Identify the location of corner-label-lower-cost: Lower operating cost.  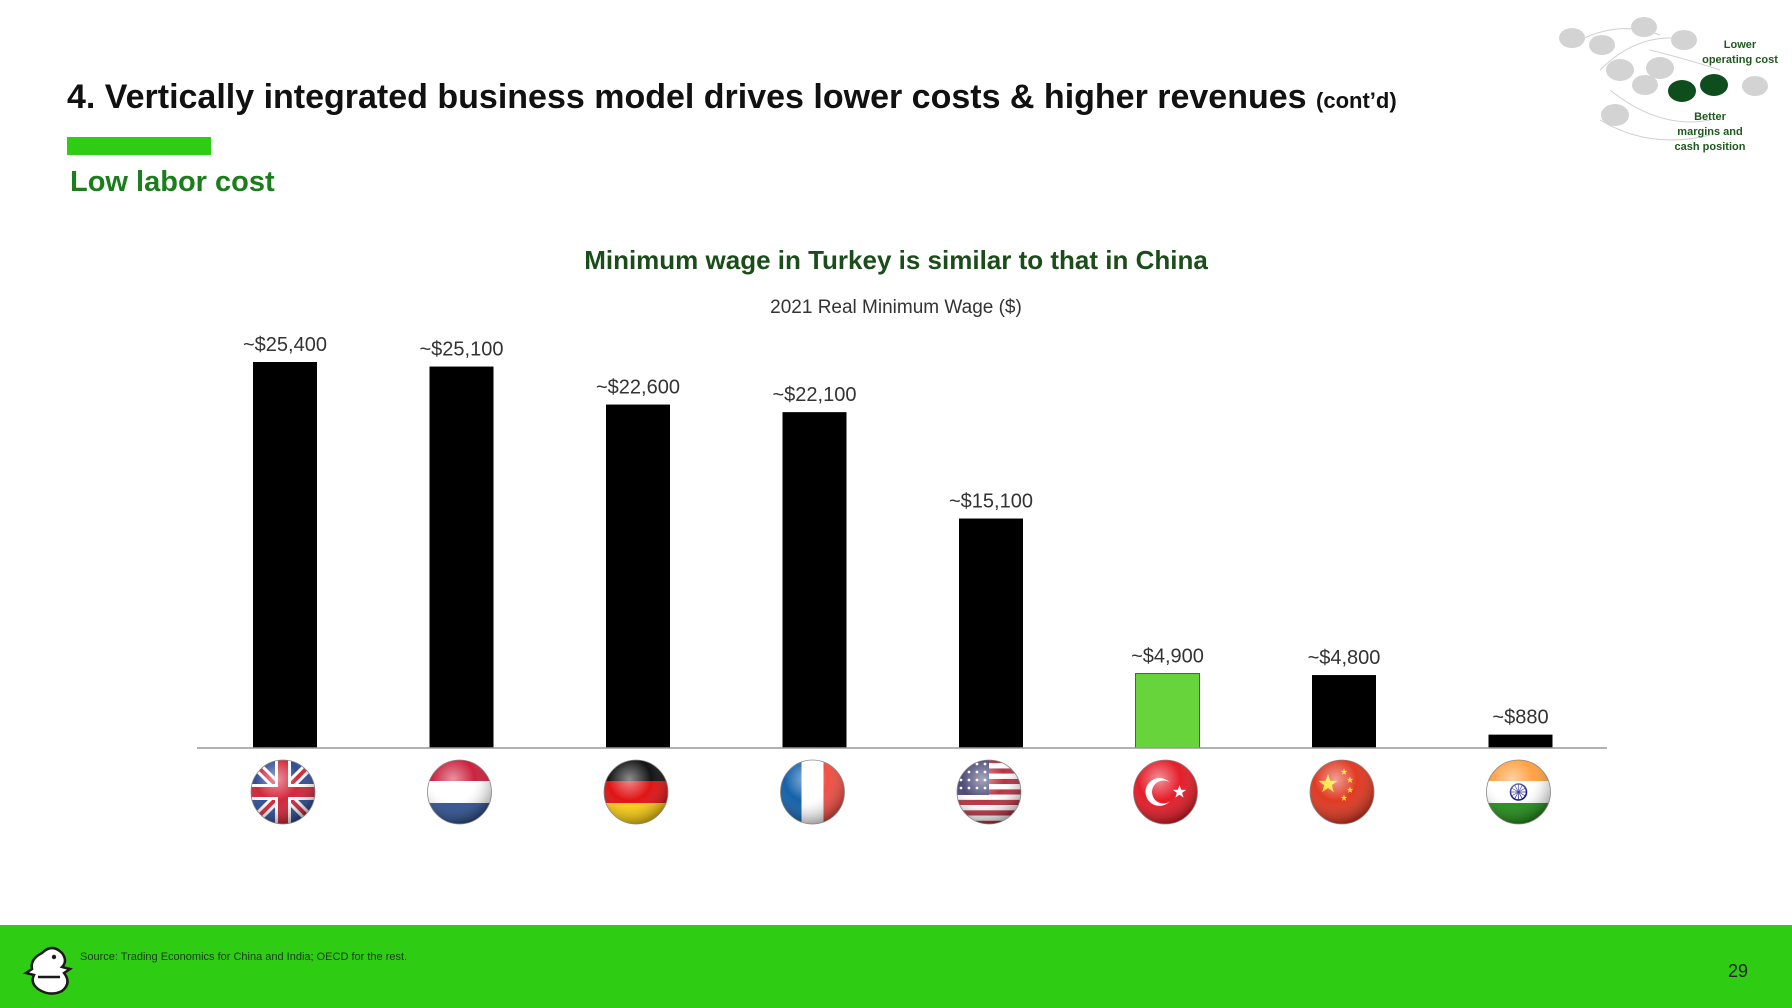
(1740, 53).